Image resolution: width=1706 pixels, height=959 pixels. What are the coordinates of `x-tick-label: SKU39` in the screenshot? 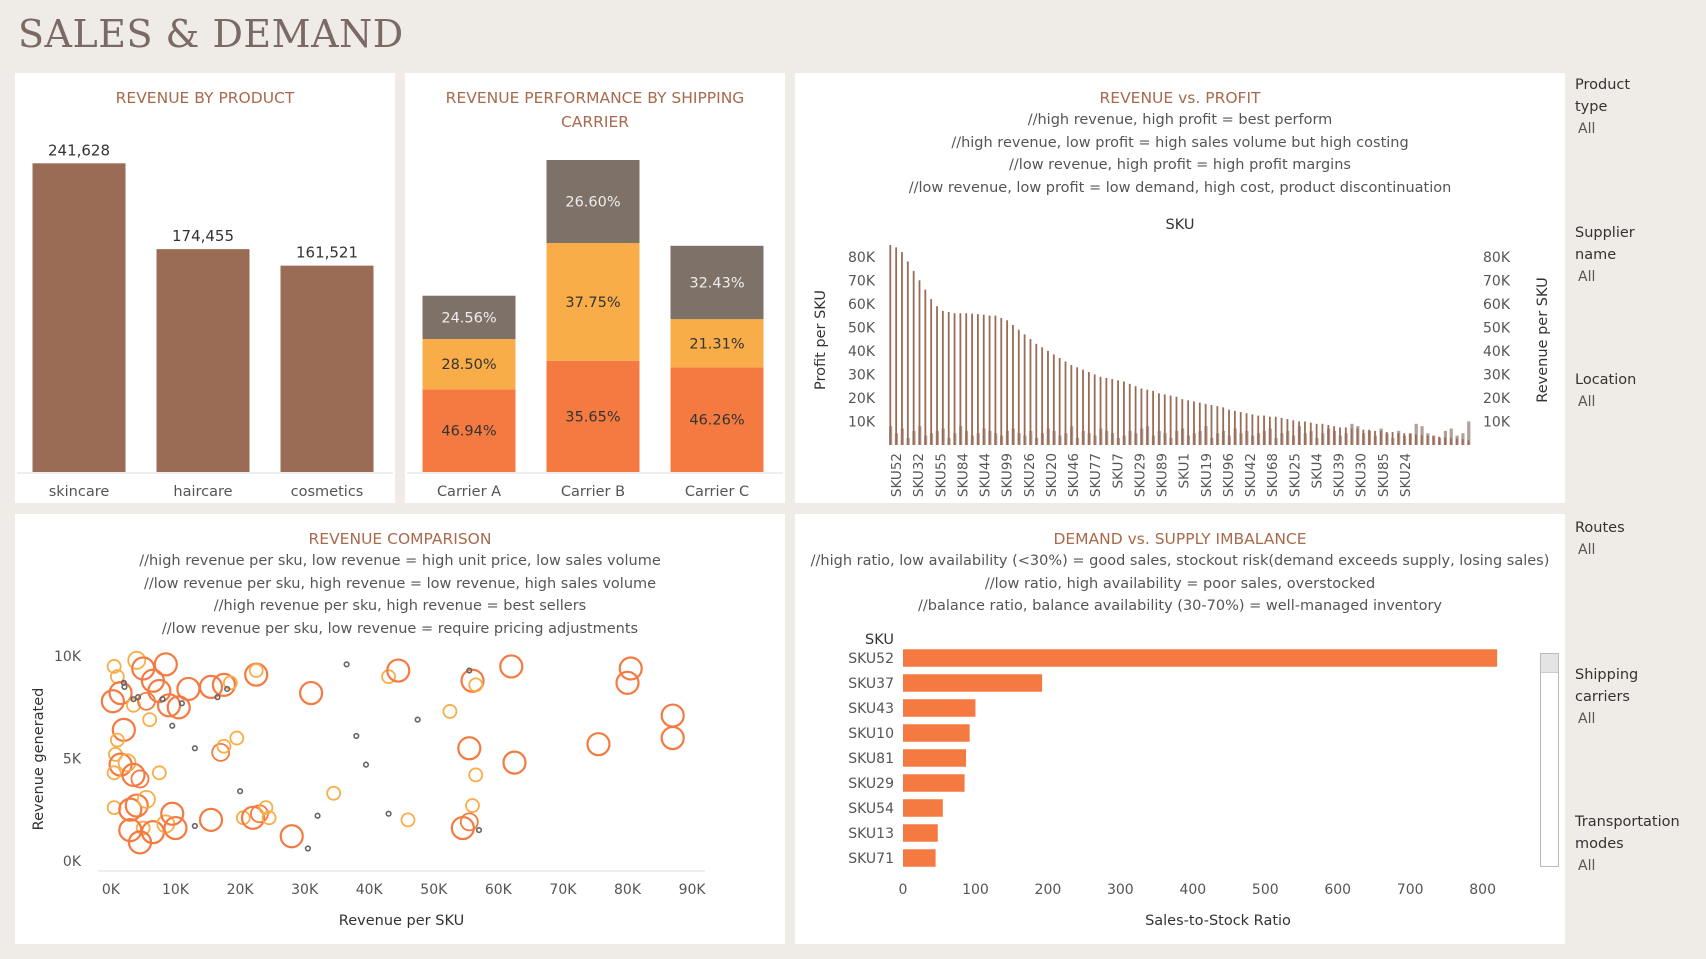 It's located at (1340, 475).